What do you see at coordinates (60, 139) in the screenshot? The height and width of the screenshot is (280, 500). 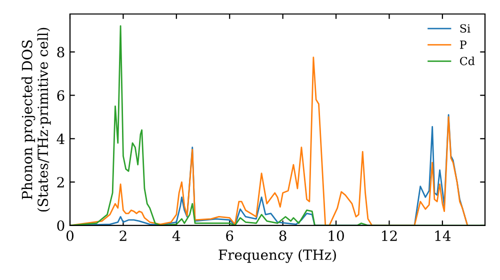 I see `y-tick-label: 4` at bounding box center [60, 139].